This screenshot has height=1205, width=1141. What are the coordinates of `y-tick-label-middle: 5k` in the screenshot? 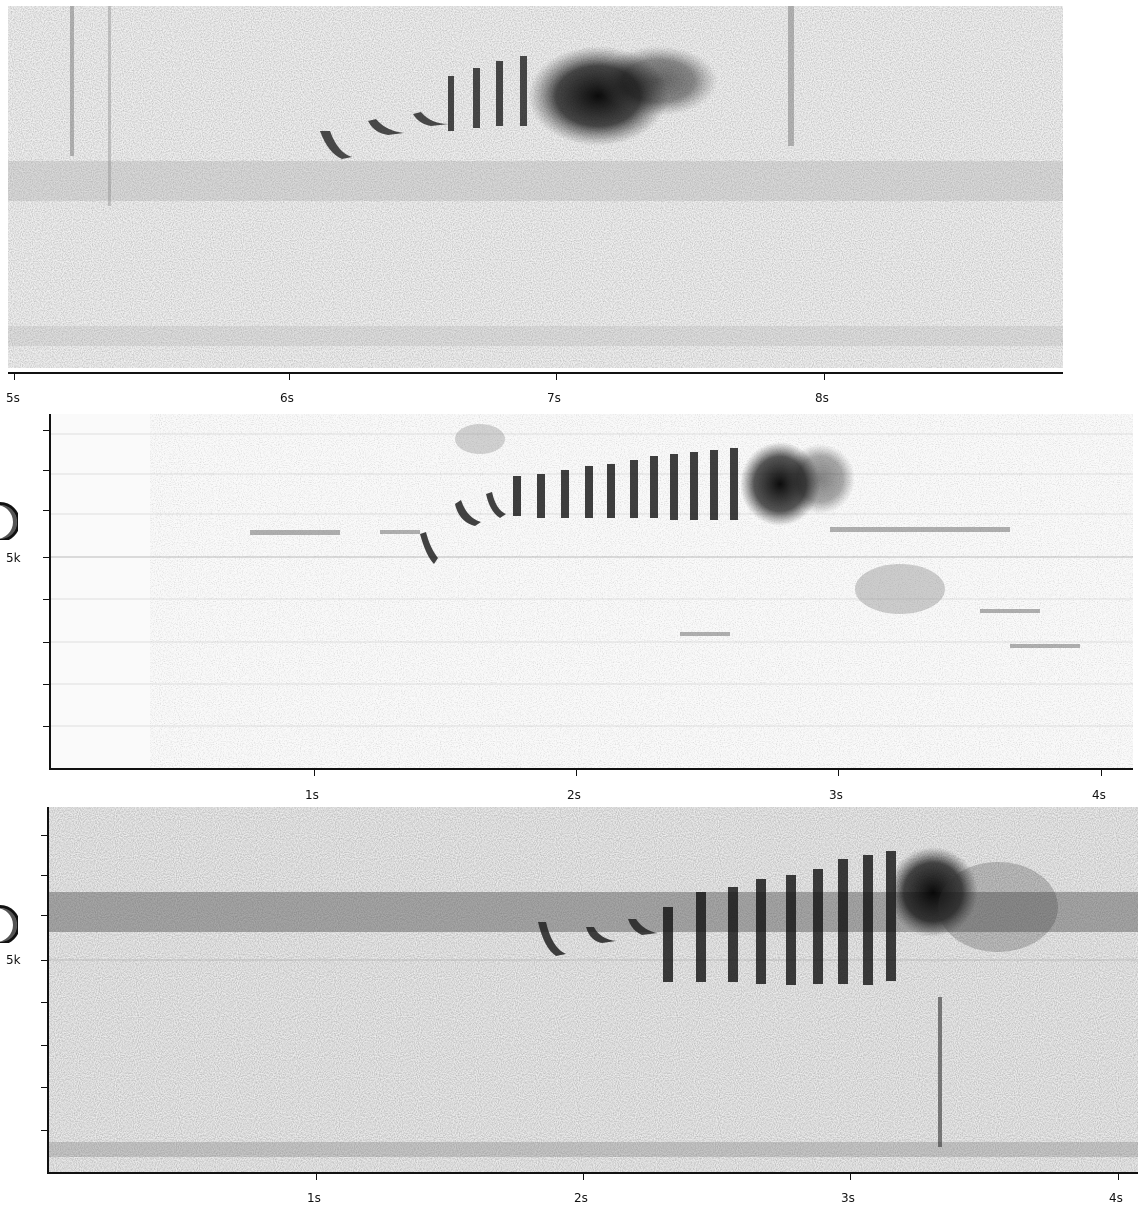 It's located at (13, 558).